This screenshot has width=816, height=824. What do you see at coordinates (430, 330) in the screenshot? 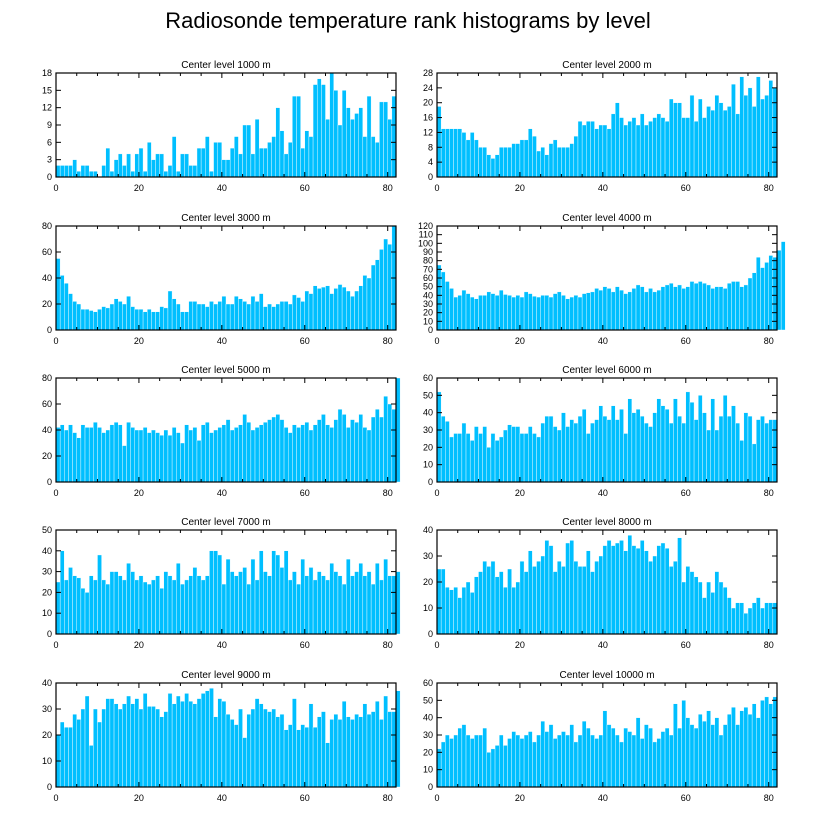
I see `y-tick-label: 0` at bounding box center [430, 330].